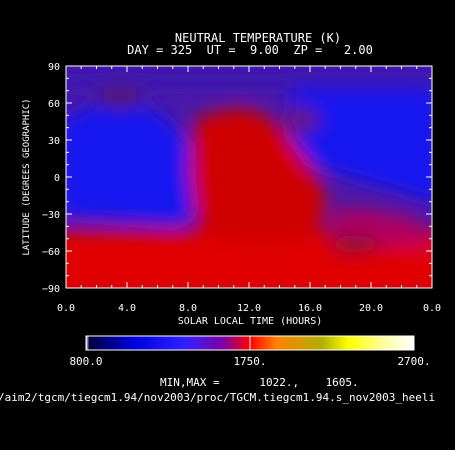  What do you see at coordinates (249, 361) in the screenshot?
I see `colorbar-mid-label: 1750.` at bounding box center [249, 361].